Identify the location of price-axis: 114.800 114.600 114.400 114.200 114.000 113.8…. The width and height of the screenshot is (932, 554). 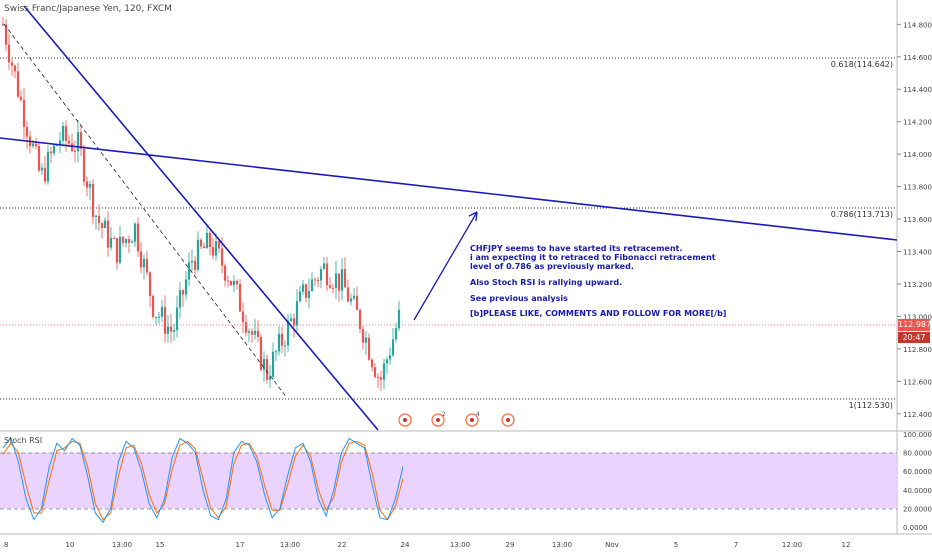
(914, 220).